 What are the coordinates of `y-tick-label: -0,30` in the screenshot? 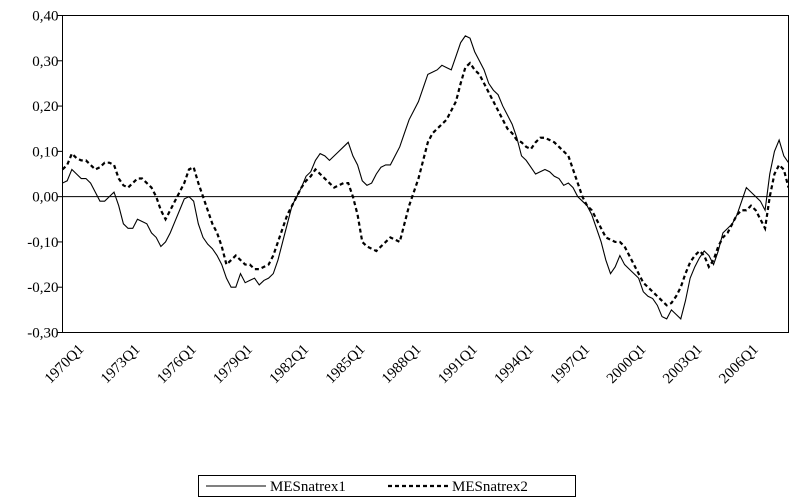 It's located at (42, 334).